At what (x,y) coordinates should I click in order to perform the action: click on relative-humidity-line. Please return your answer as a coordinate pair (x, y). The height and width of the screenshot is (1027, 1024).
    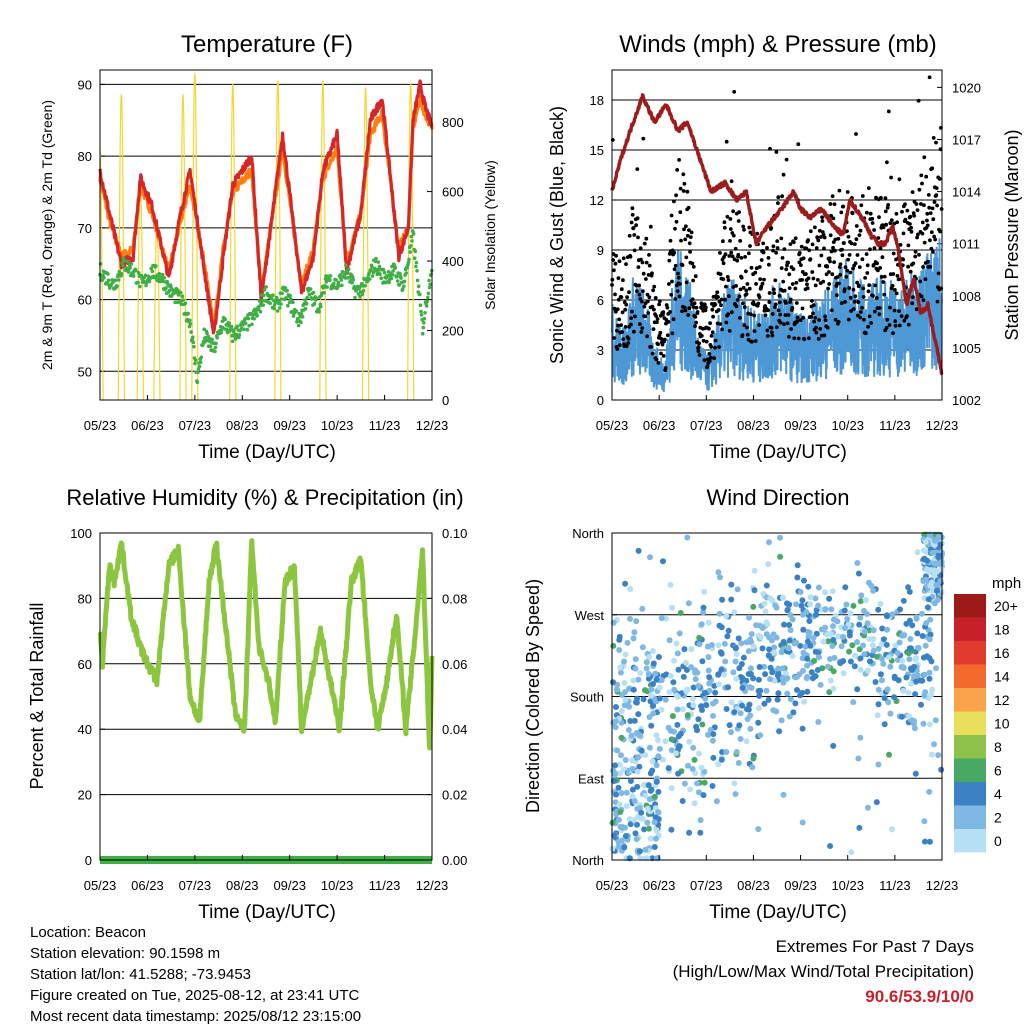
    Looking at the image, I should click on (266, 644).